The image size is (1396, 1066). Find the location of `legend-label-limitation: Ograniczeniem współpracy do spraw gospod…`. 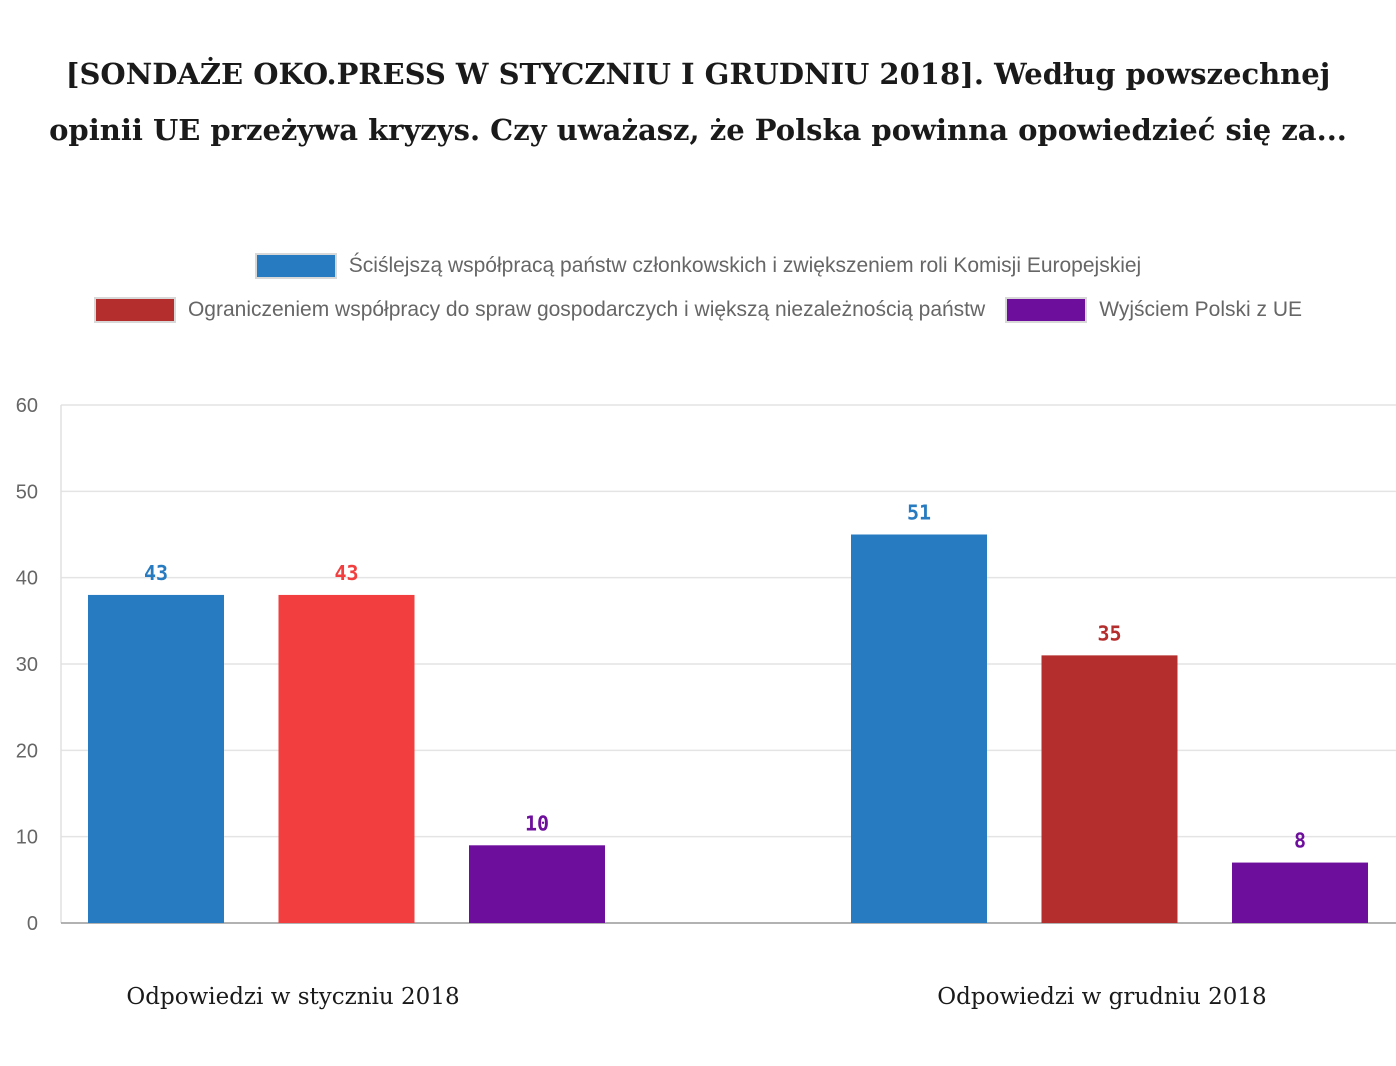

legend-label-limitation: Ograniczeniem współpracy do spraw gospod… is located at coordinates (586, 309).